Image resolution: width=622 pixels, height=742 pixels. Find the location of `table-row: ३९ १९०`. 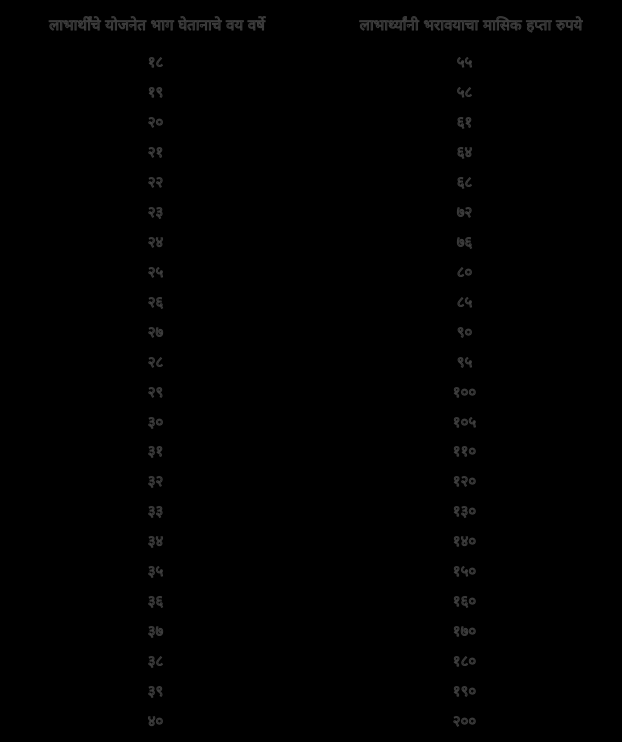

table-row: ३९ १९० is located at coordinates (311, 691).